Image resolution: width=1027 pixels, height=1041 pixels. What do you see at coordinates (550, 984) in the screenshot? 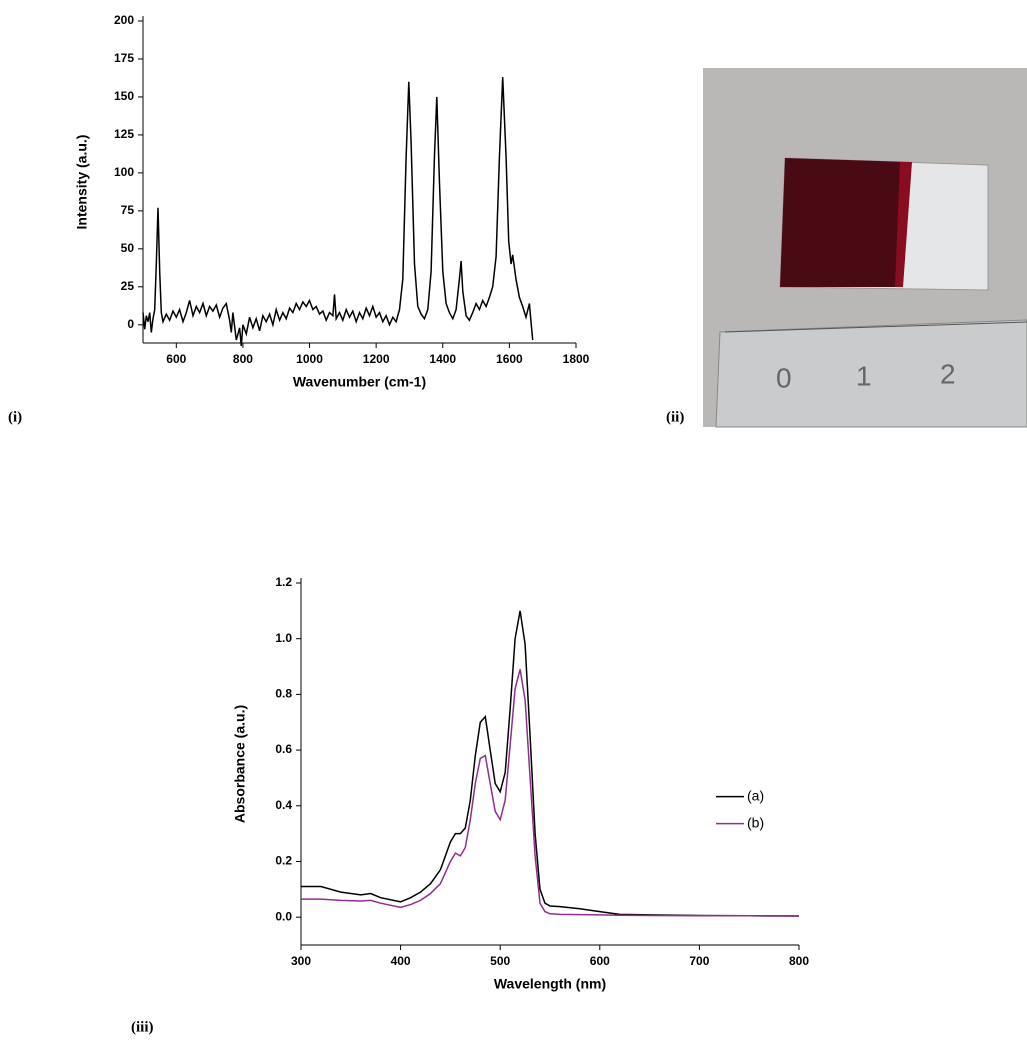
I see `x-axis-label: Wavelength (nm)` at bounding box center [550, 984].